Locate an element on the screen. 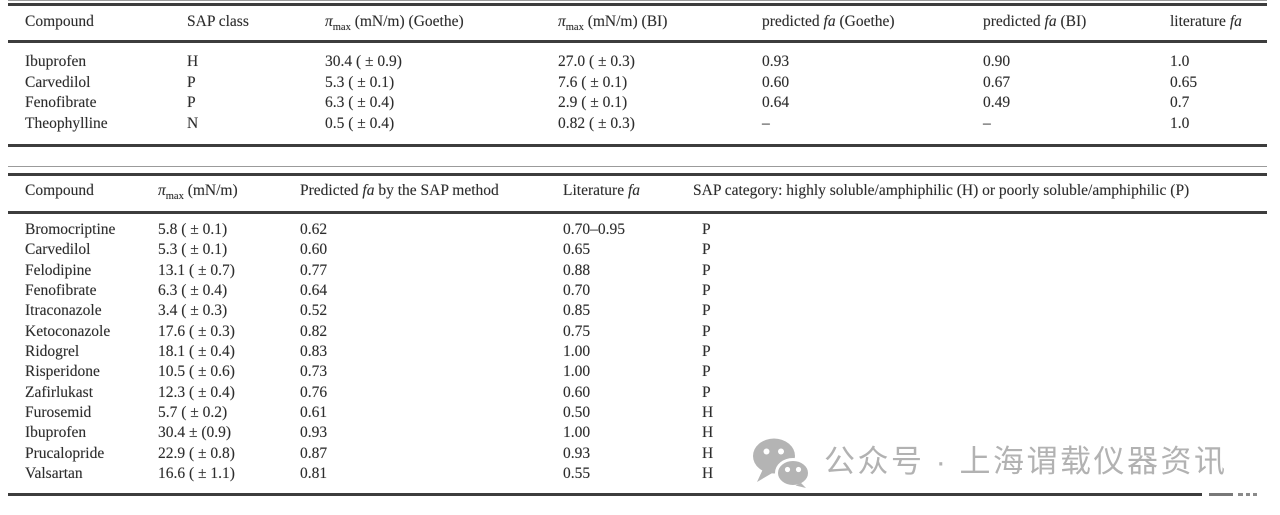 The image size is (1280, 515). compound-cell: Carvedilol is located at coordinates (58, 250).